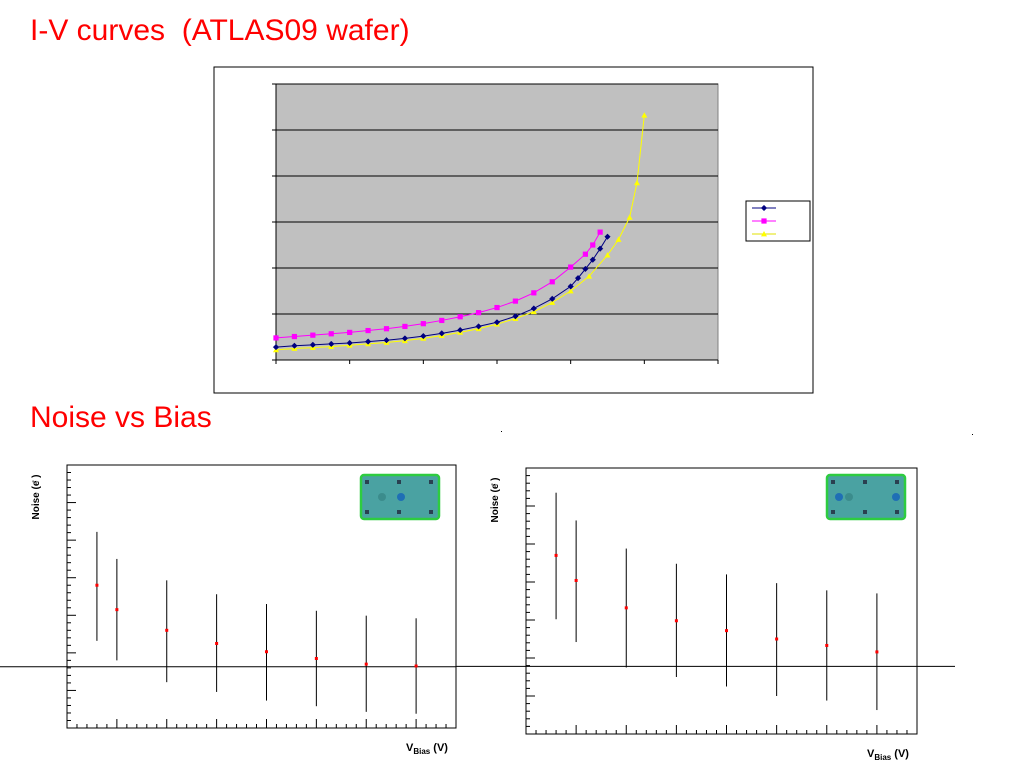  I want to click on iv-legend-marker-fbk1, so click(764, 208).